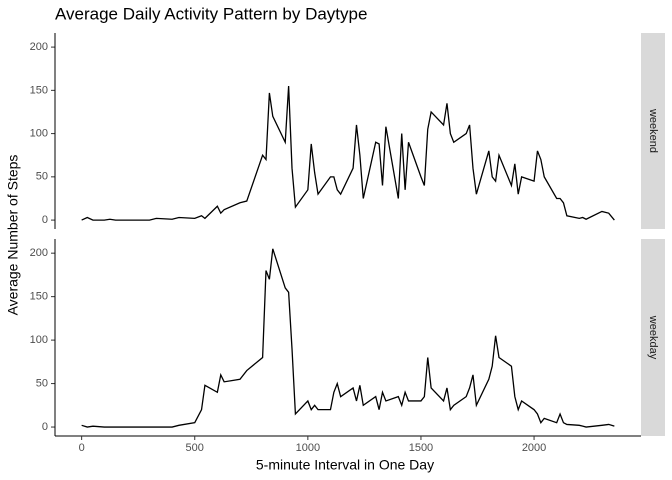 The image size is (672, 480). I want to click on strip-label: weekday, so click(653, 337).